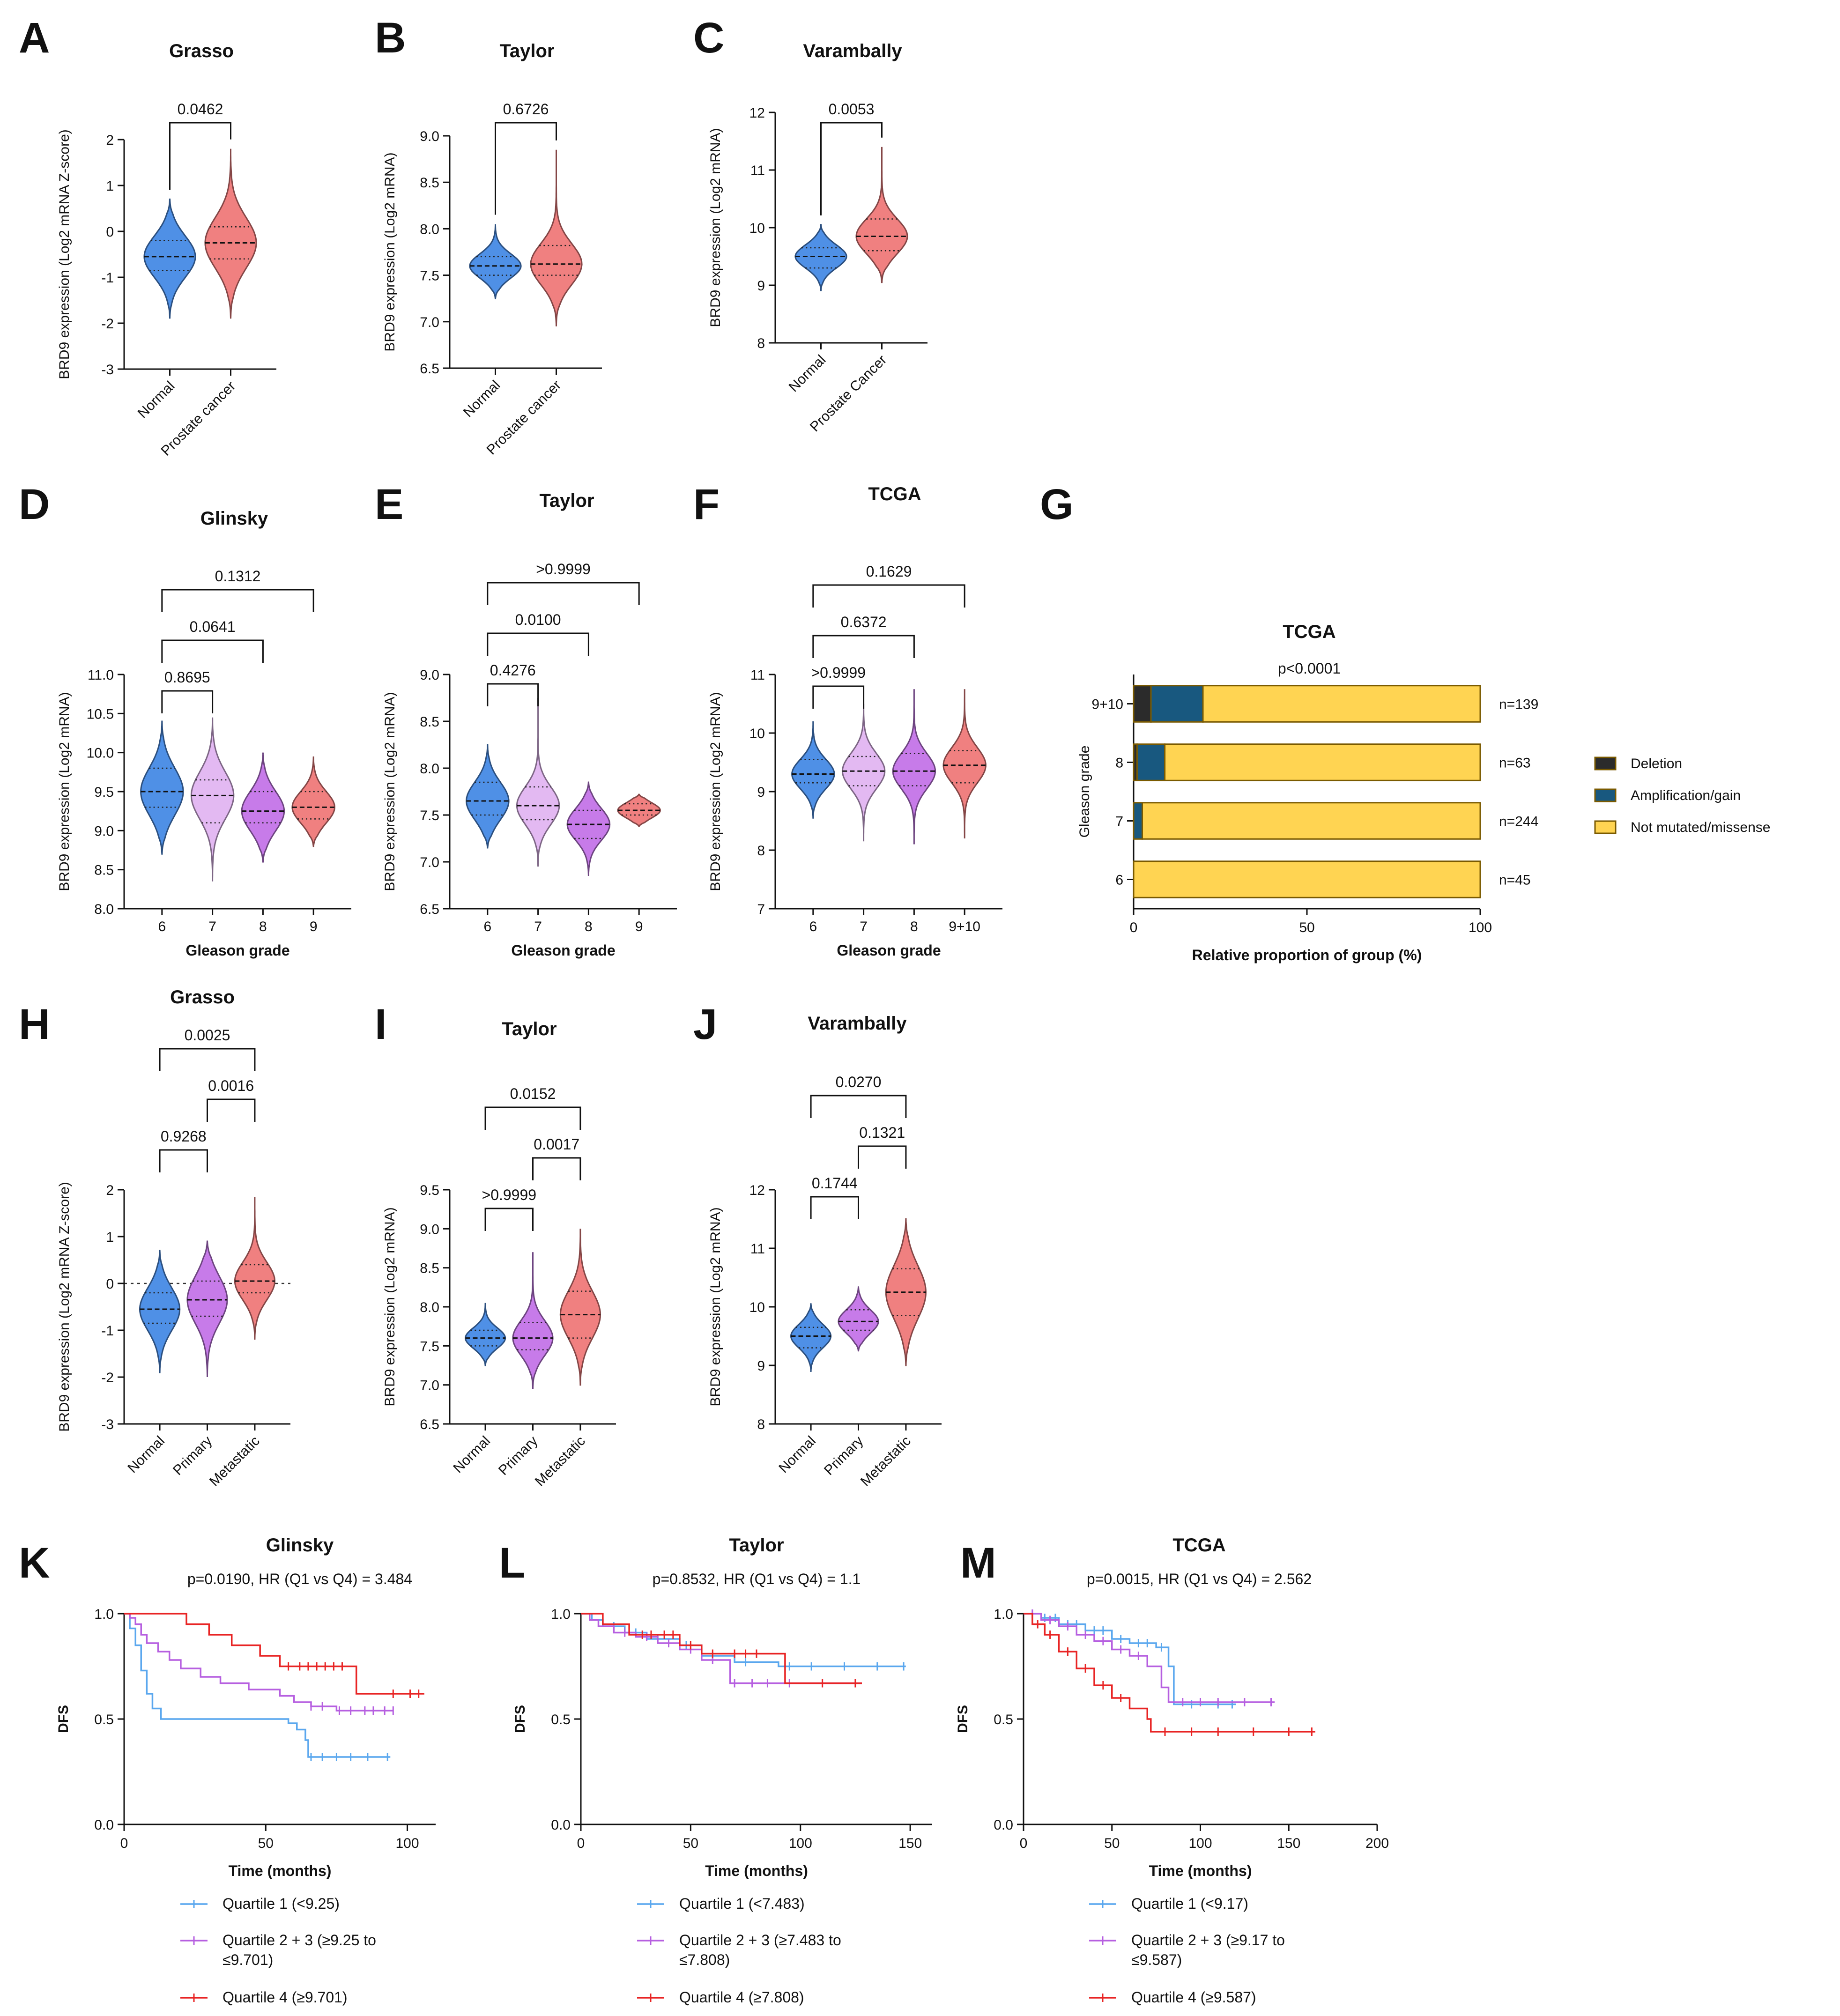  What do you see at coordinates (429, 1190) in the screenshot?
I see `y-tick-label: 9.5` at bounding box center [429, 1190].